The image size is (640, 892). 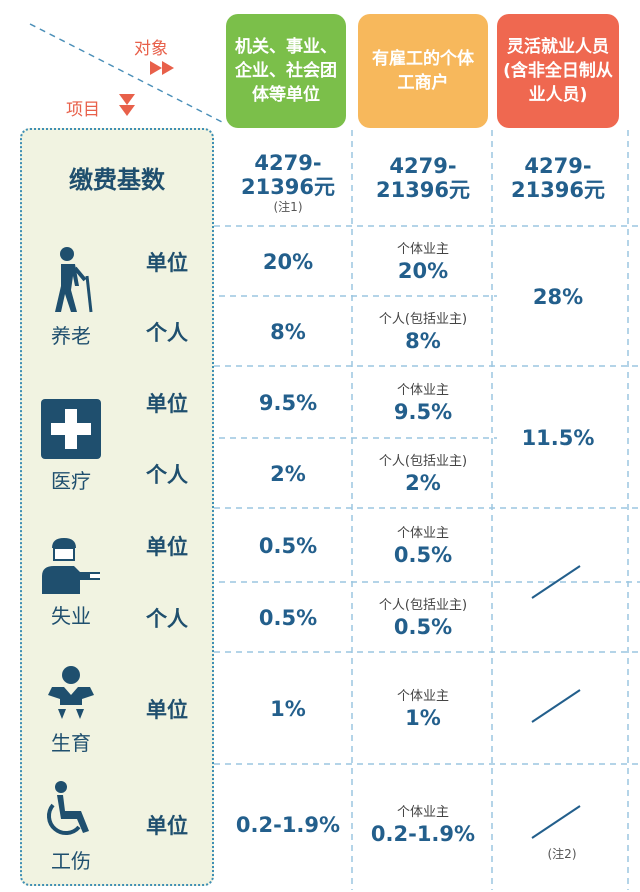 I want to click on category-injury: 工伤, so click(x=71, y=827).